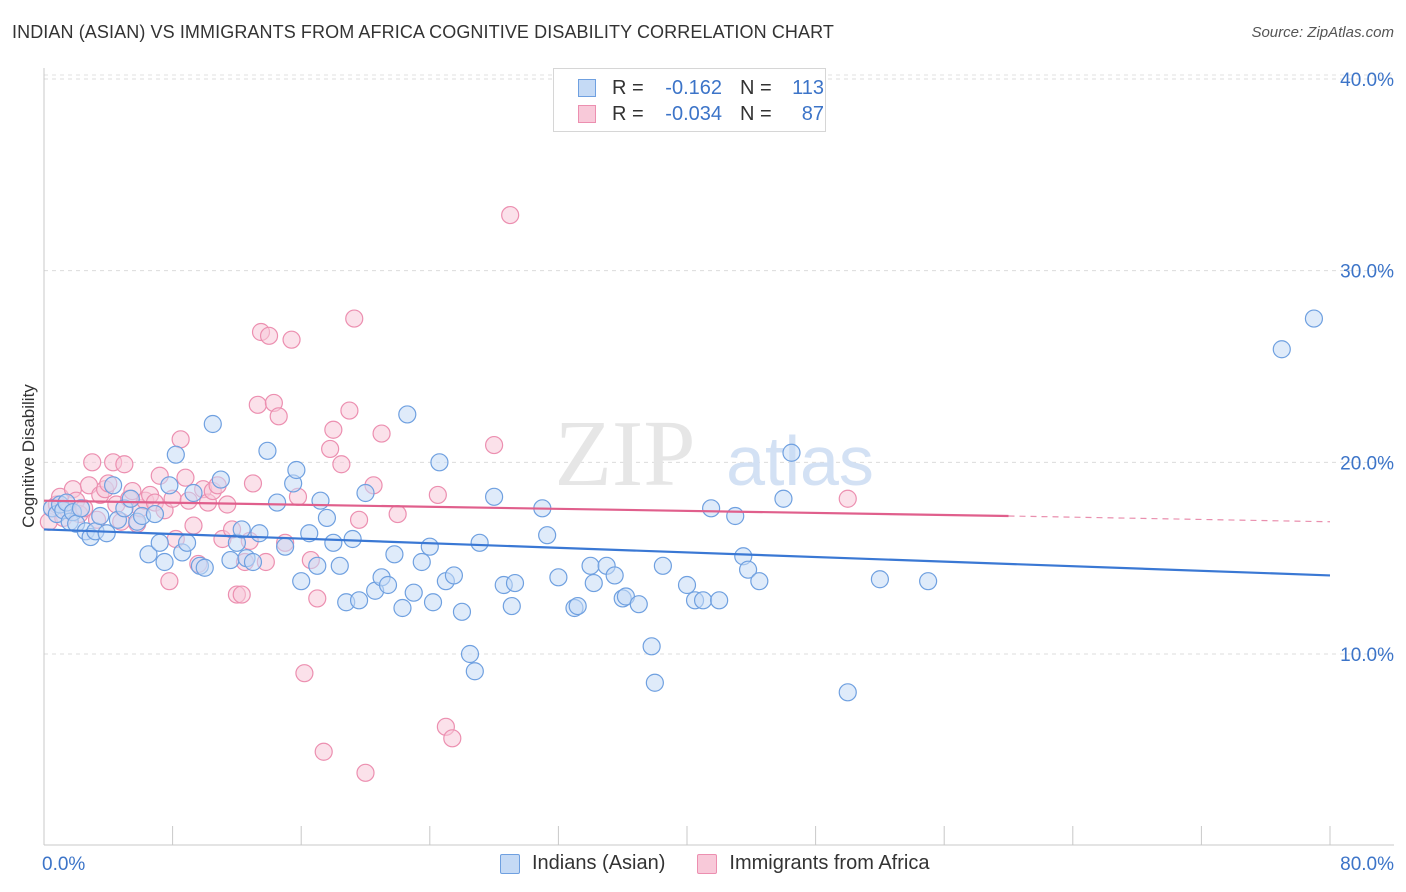  Describe the element at coordinates (582, 863) in the screenshot. I see `legend-item-indians: Indians (Asian)` at that location.